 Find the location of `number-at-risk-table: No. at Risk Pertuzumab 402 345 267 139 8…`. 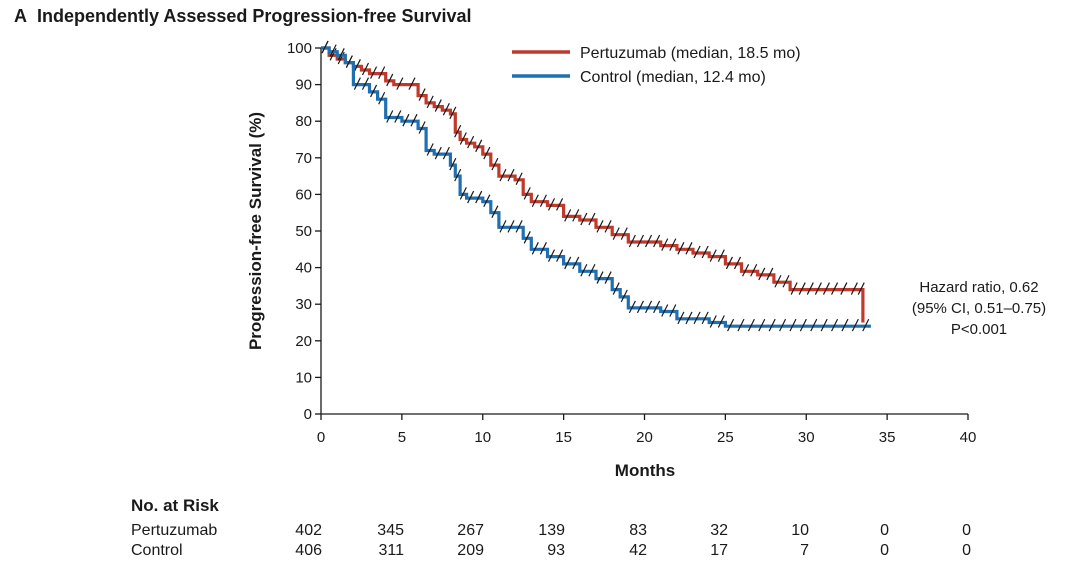

number-at-risk-table: No. at Risk Pertuzumab 402 345 267 139 8… is located at coordinates (540, 534).